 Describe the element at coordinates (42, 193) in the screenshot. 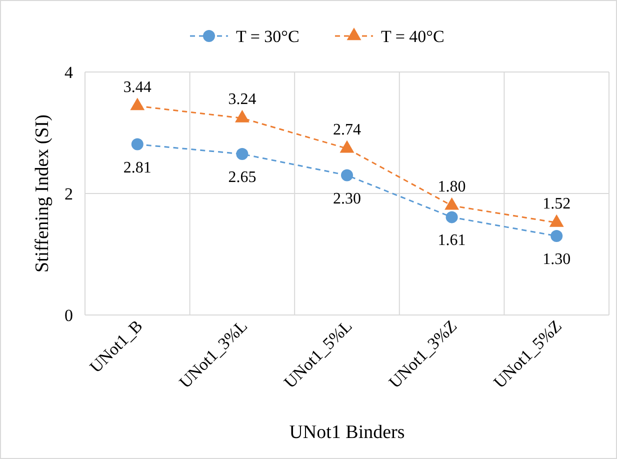

I see `y-axis-title: Stiffening Index (SI)` at that location.